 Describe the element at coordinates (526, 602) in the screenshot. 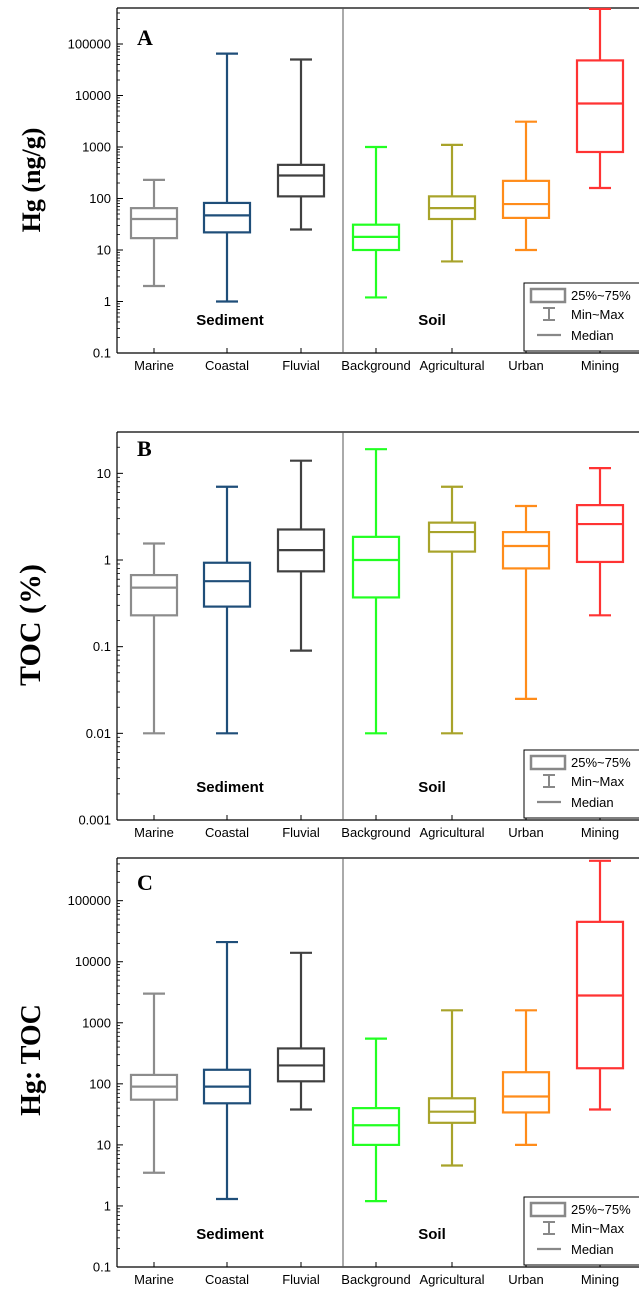

I see `box-urban` at that location.